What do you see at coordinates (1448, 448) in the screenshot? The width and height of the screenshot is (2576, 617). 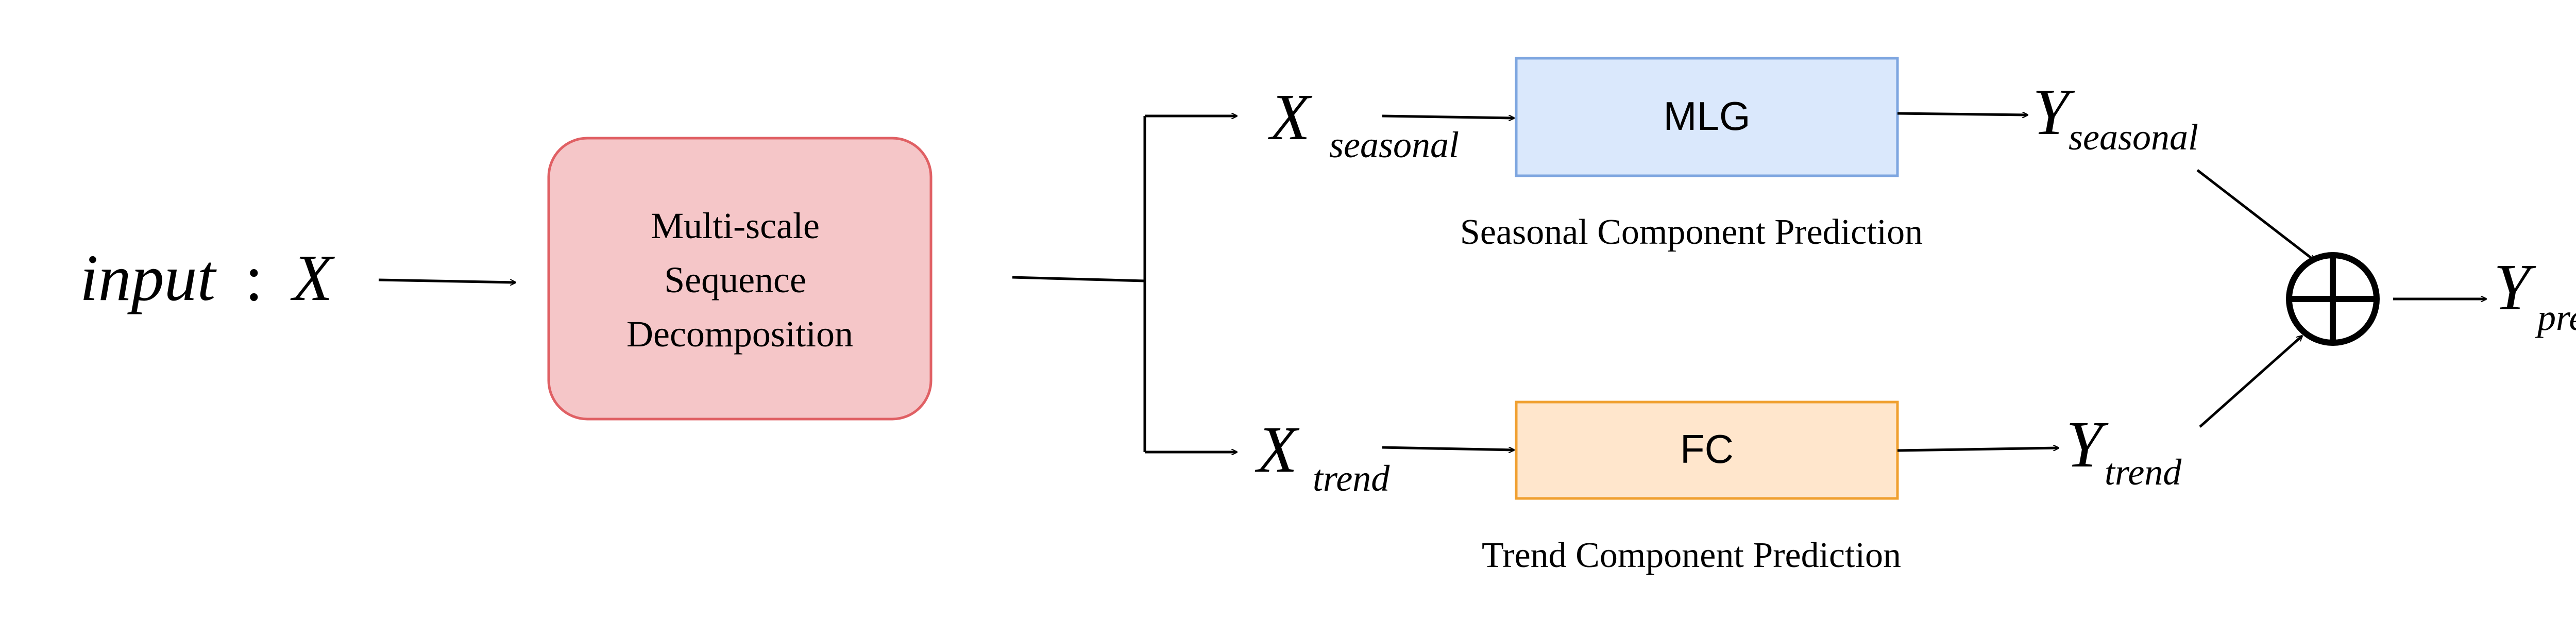 I see `x-trend-arrow` at bounding box center [1448, 448].